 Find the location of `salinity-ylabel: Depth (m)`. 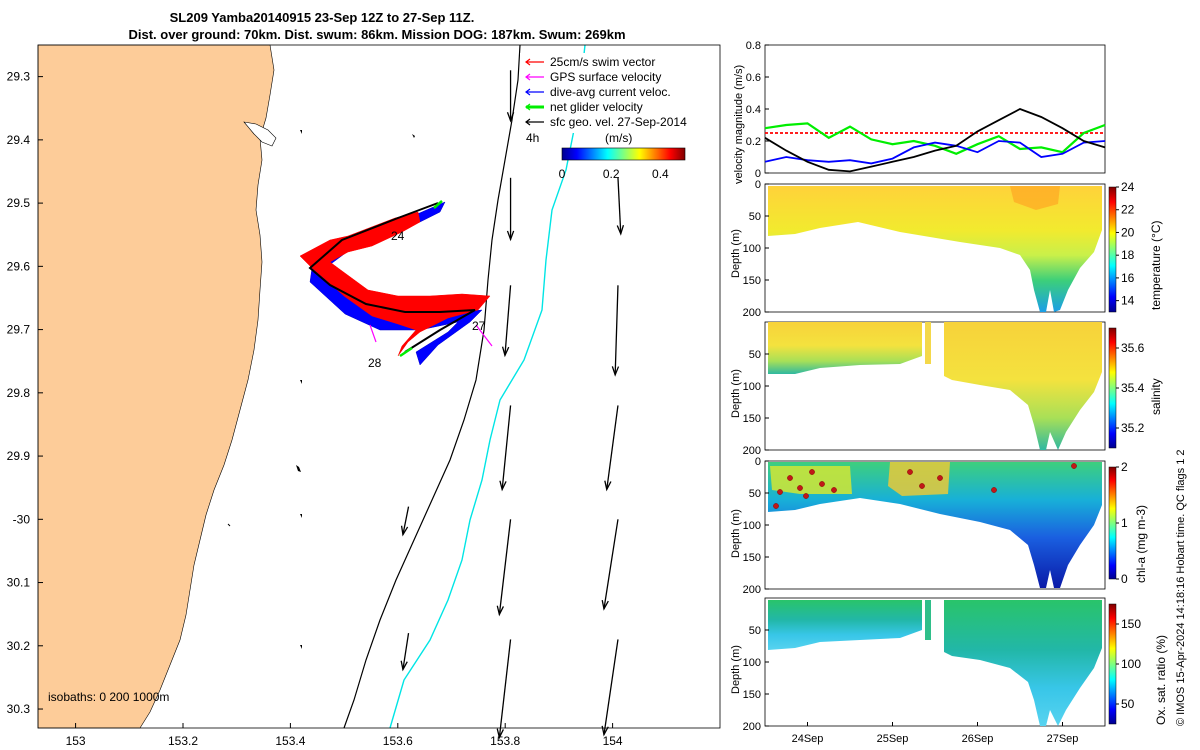

salinity-ylabel: Depth (m) is located at coordinates (736, 393).